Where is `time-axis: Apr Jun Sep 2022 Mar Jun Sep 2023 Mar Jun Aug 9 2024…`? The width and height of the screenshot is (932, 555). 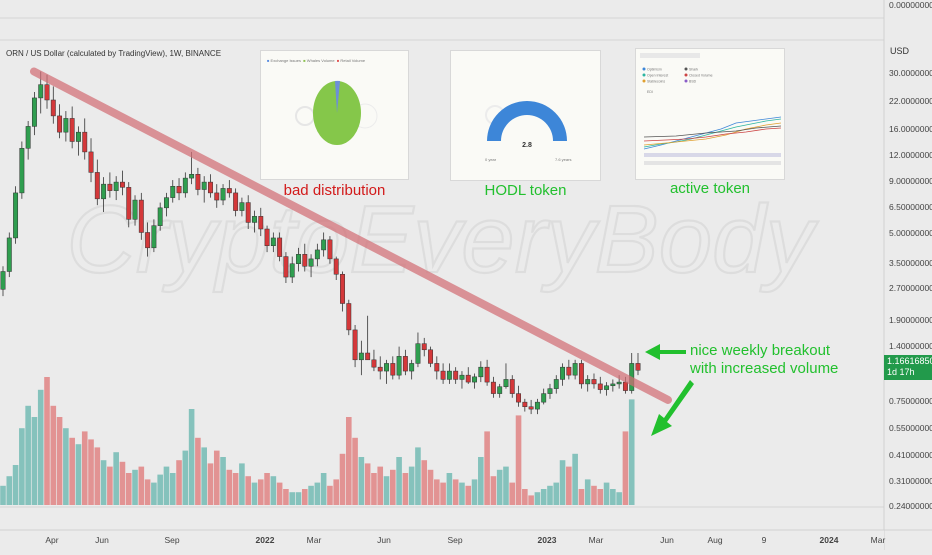 time-axis: Apr Jun Sep 2022 Mar Jun Sep 2023 Mar Jun Aug 9 2024… is located at coordinates (465, 540).